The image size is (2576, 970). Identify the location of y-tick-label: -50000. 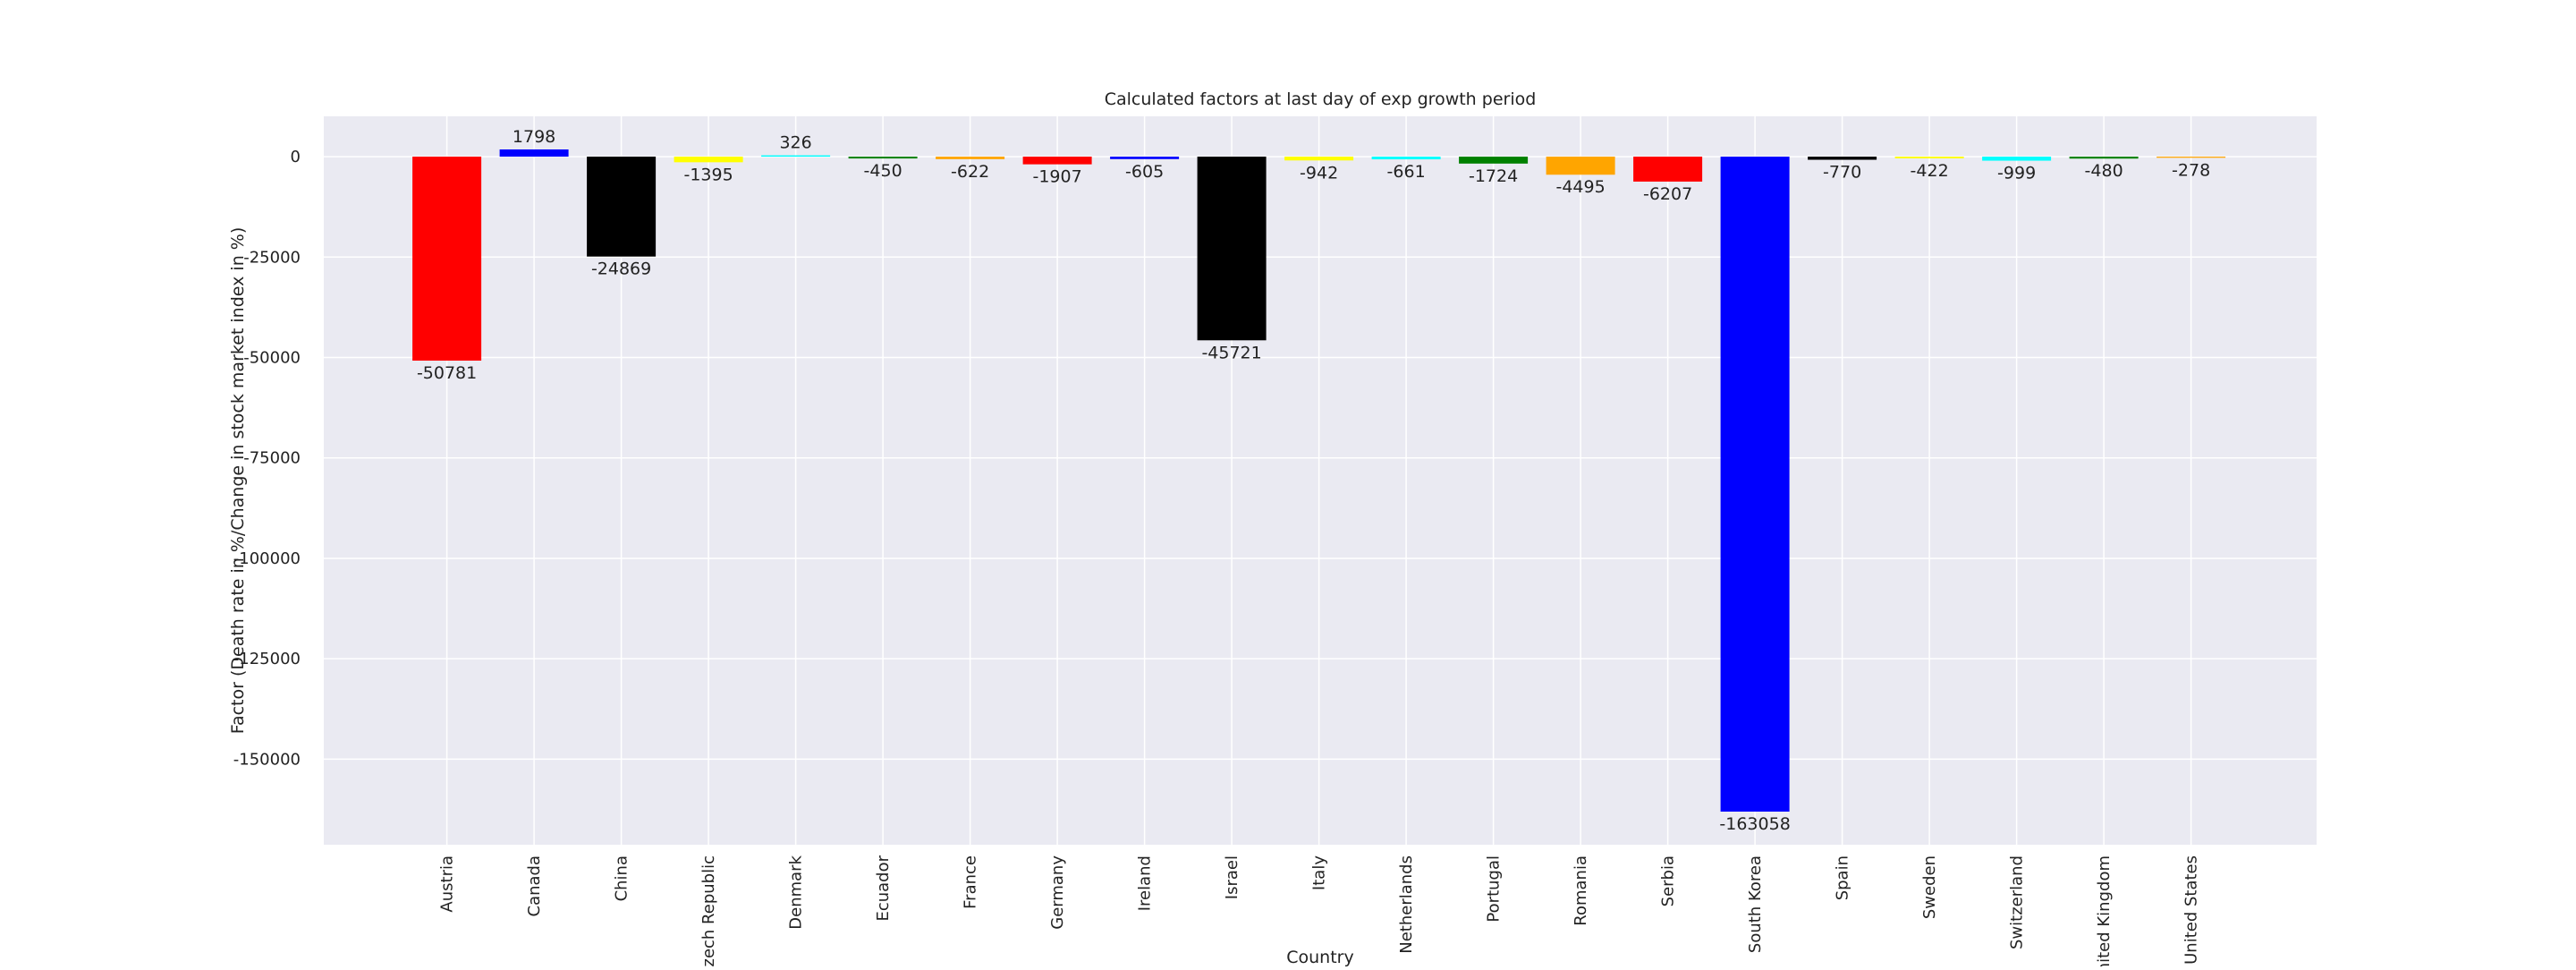
(272, 358).